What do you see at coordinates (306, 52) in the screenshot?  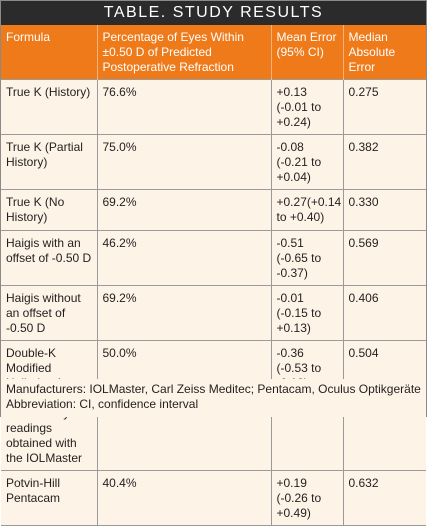 I see `header-mean-error: Mean Error (95% CI)` at bounding box center [306, 52].